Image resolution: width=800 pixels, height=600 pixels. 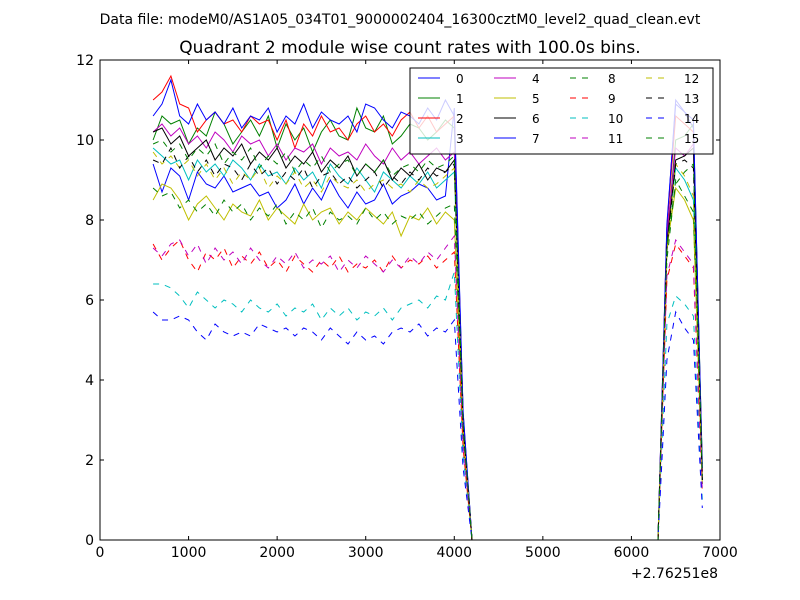 I want to click on legend-label-13: 13, so click(x=691, y=99).